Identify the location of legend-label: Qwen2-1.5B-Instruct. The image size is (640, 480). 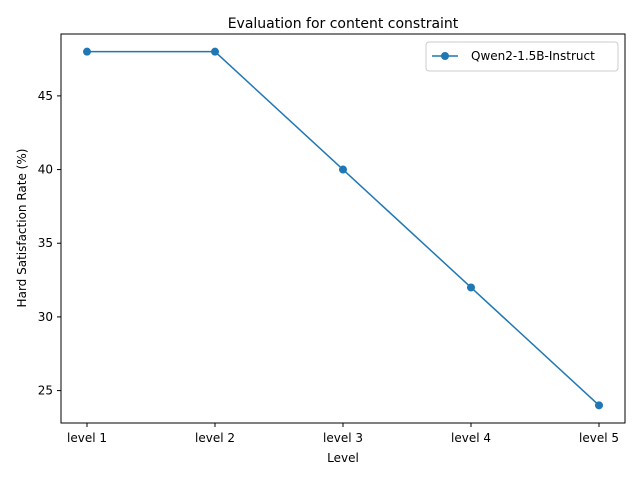
(533, 56).